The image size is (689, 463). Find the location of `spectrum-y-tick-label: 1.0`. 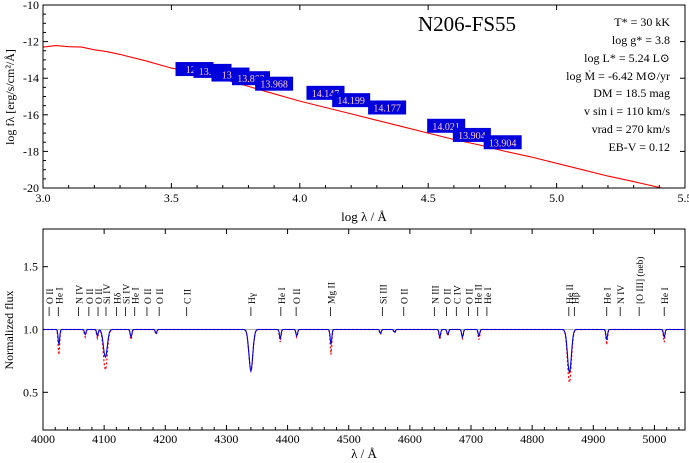

spectrum-y-tick-label: 1.0 is located at coordinates (30, 330).